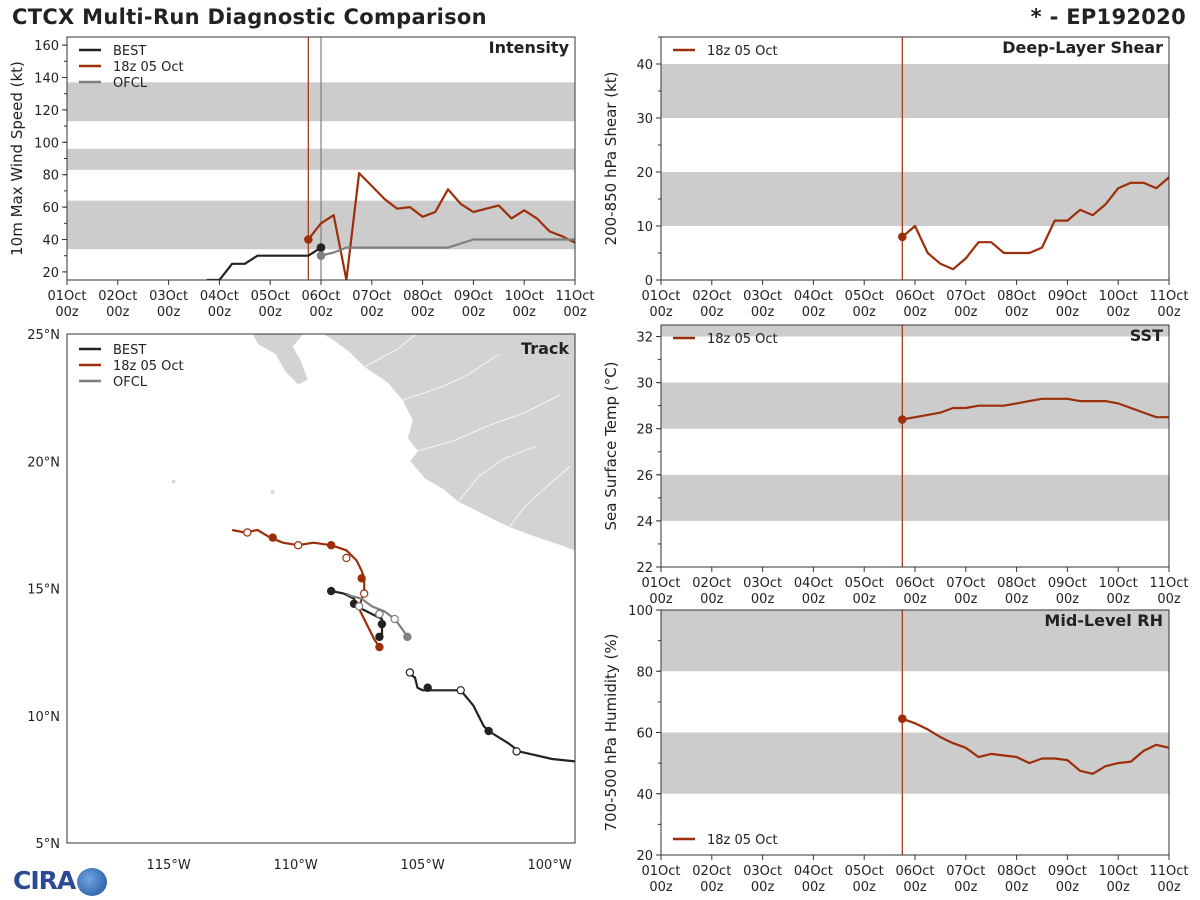  Describe the element at coordinates (441, 226) in the screenshot. I see `intensity-series-run` at that location.